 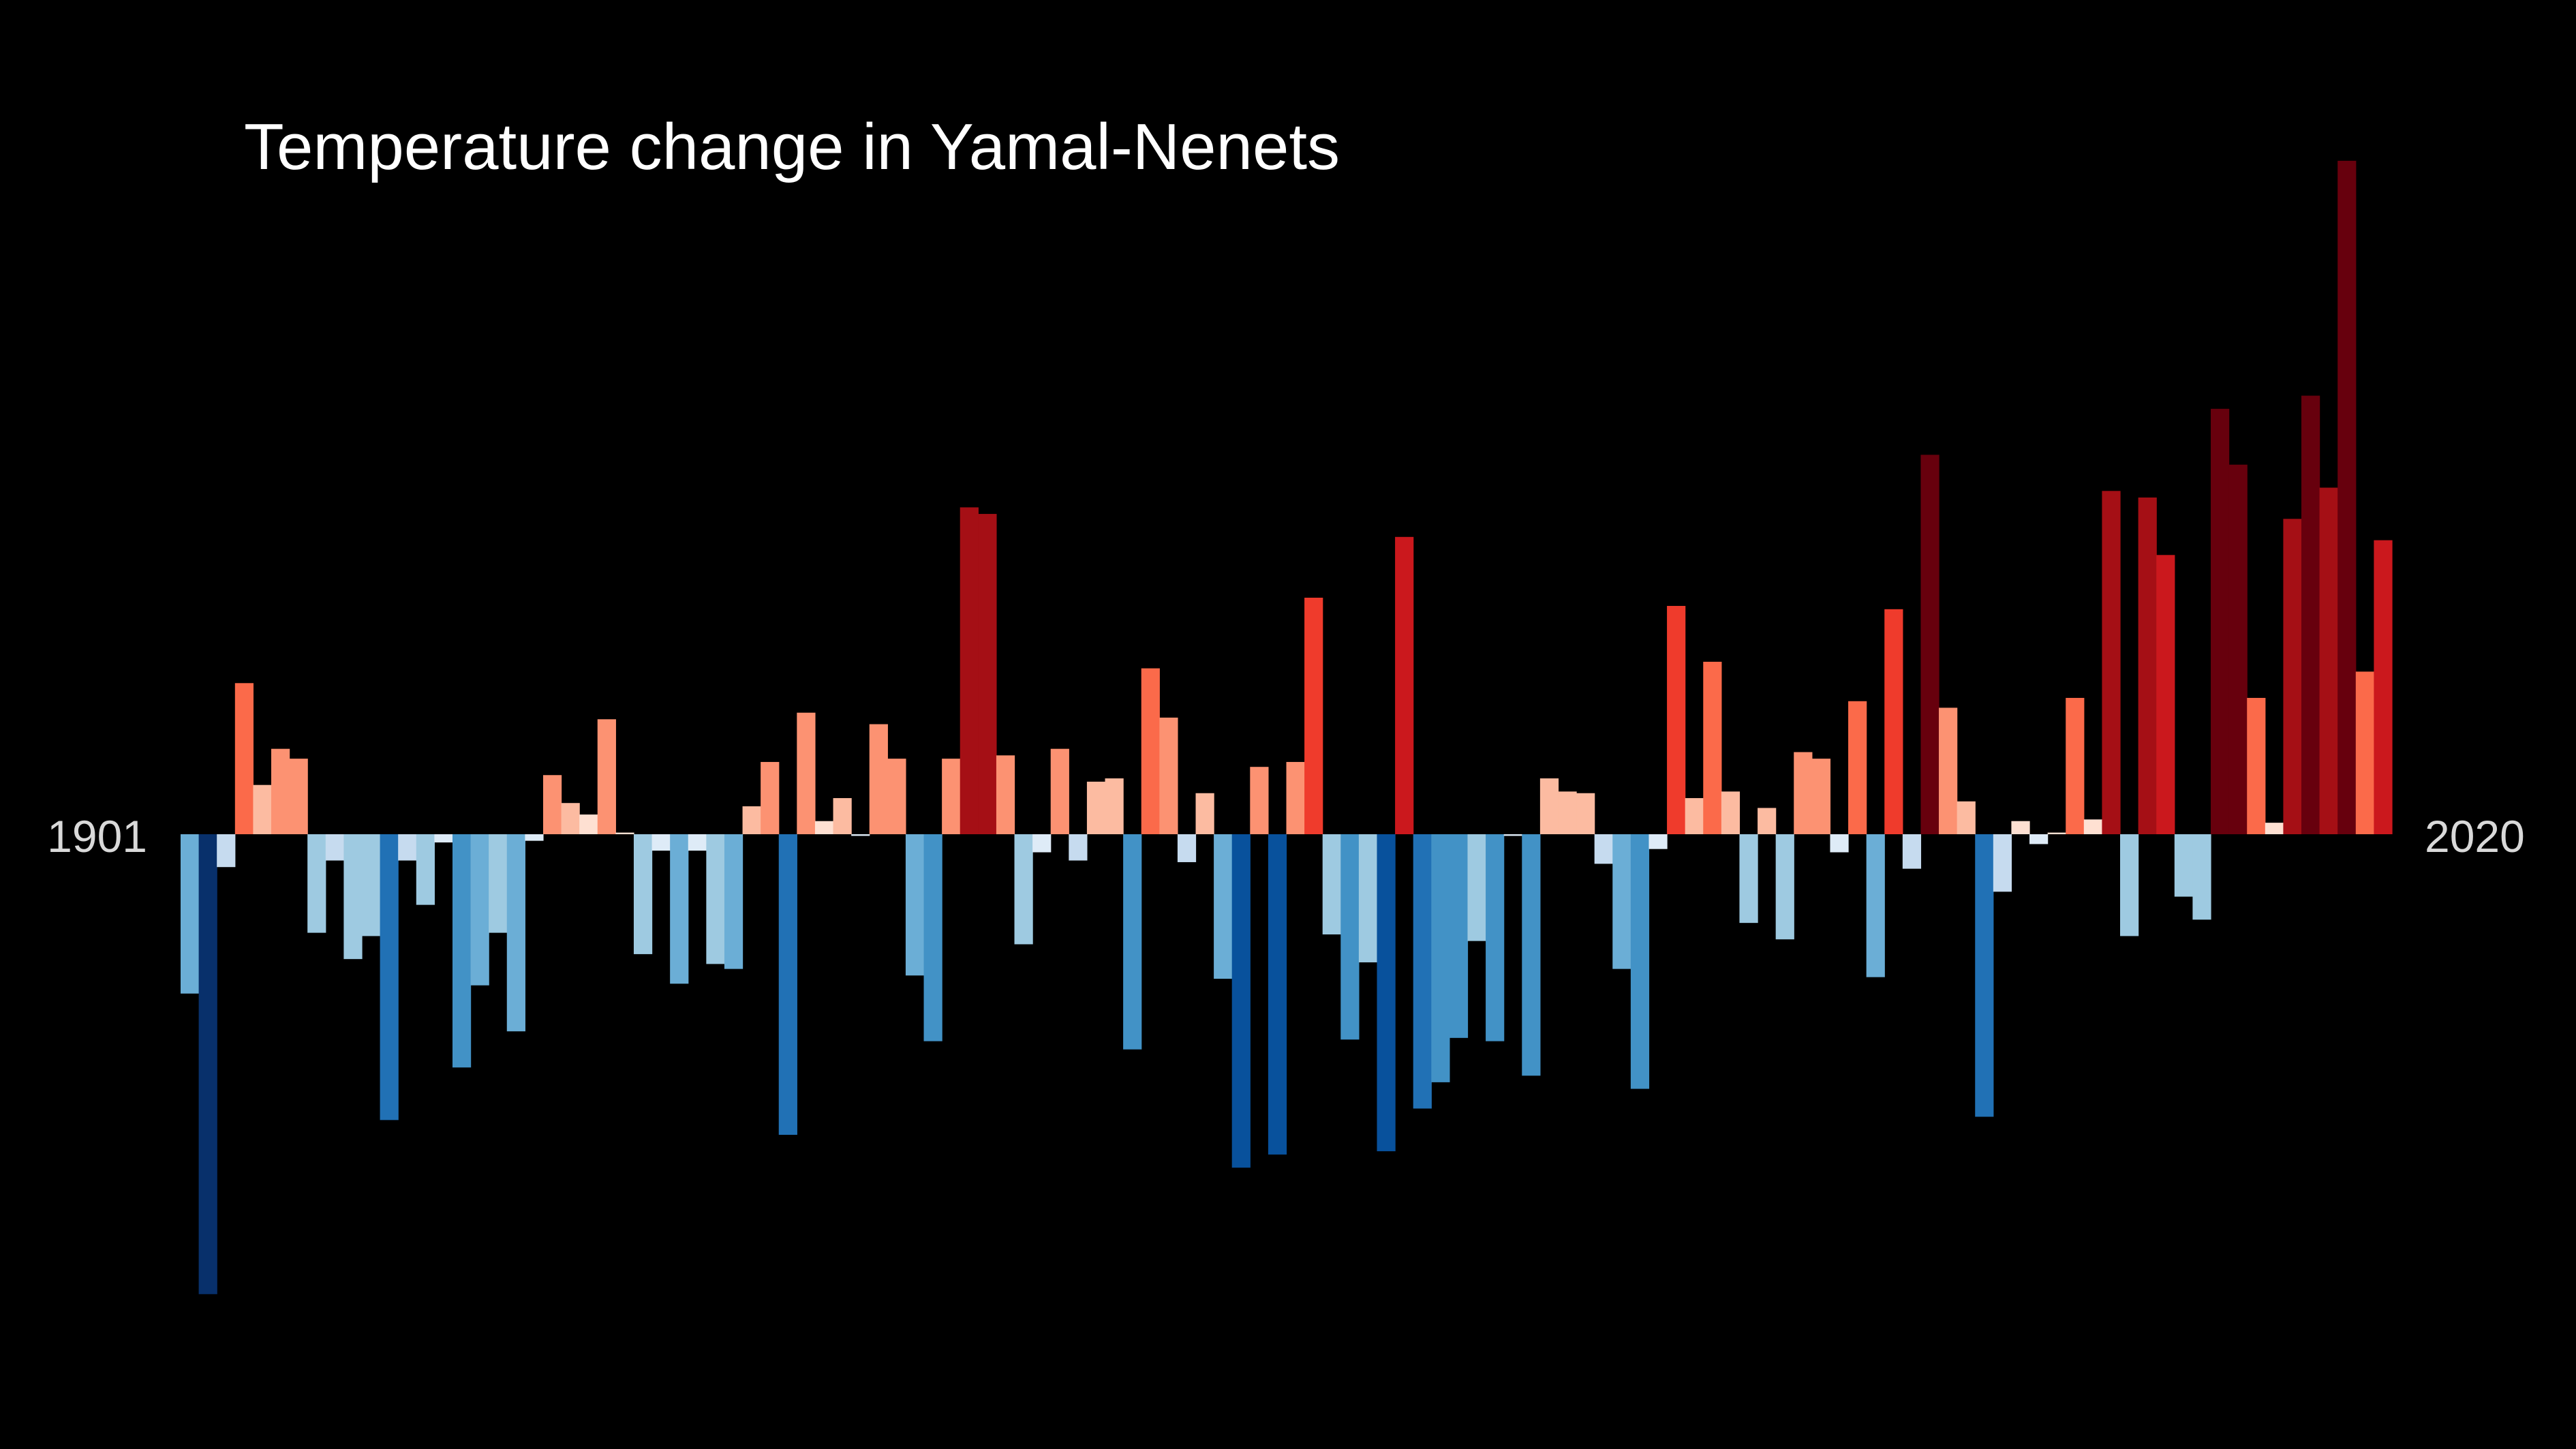 What do you see at coordinates (371, 885) in the screenshot?
I see `bar-1911` at bounding box center [371, 885].